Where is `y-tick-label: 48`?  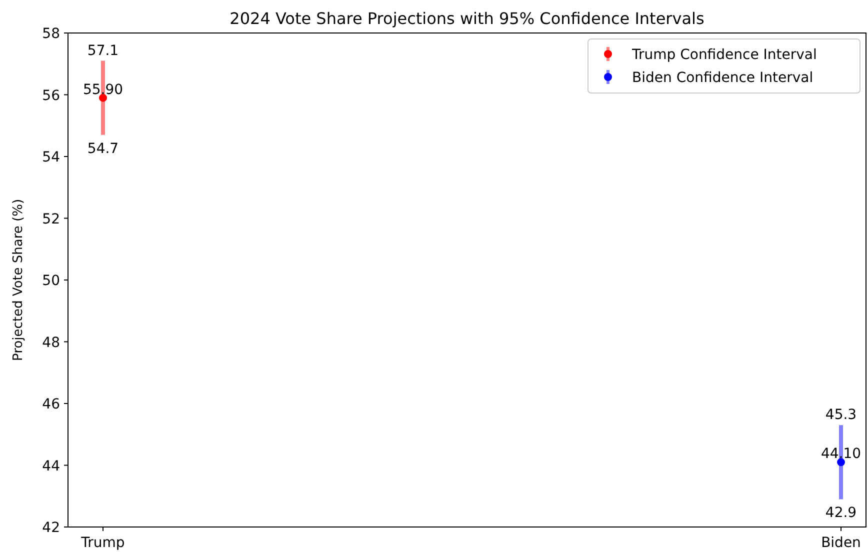 y-tick-label: 48 is located at coordinates (51, 342).